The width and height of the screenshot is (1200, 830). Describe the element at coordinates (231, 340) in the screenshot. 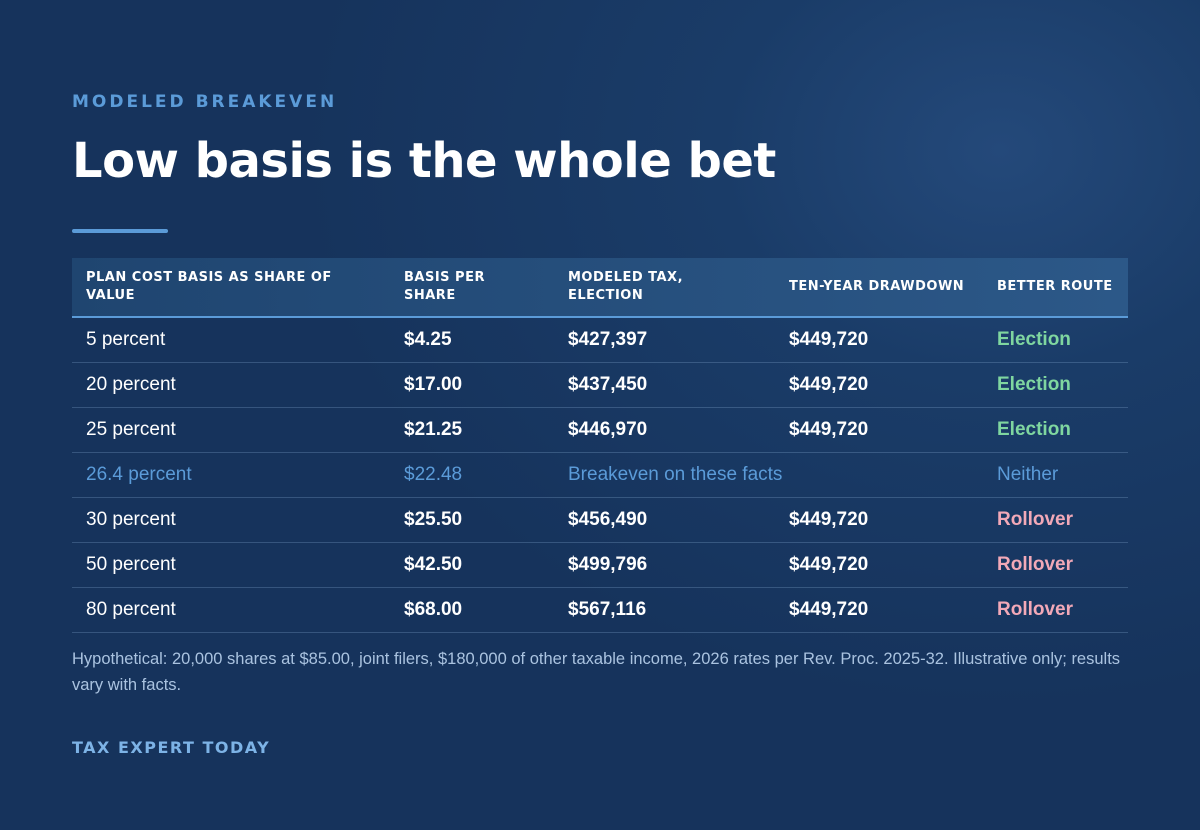

I see `cell-basis-share: 5 percent` at that location.